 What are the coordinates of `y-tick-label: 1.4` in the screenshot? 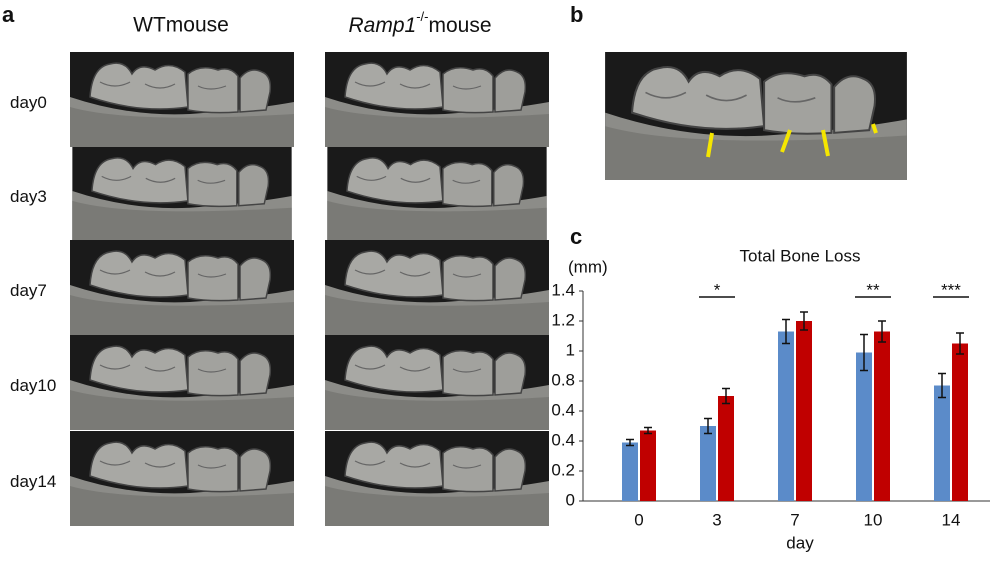 It's located at (563, 289).